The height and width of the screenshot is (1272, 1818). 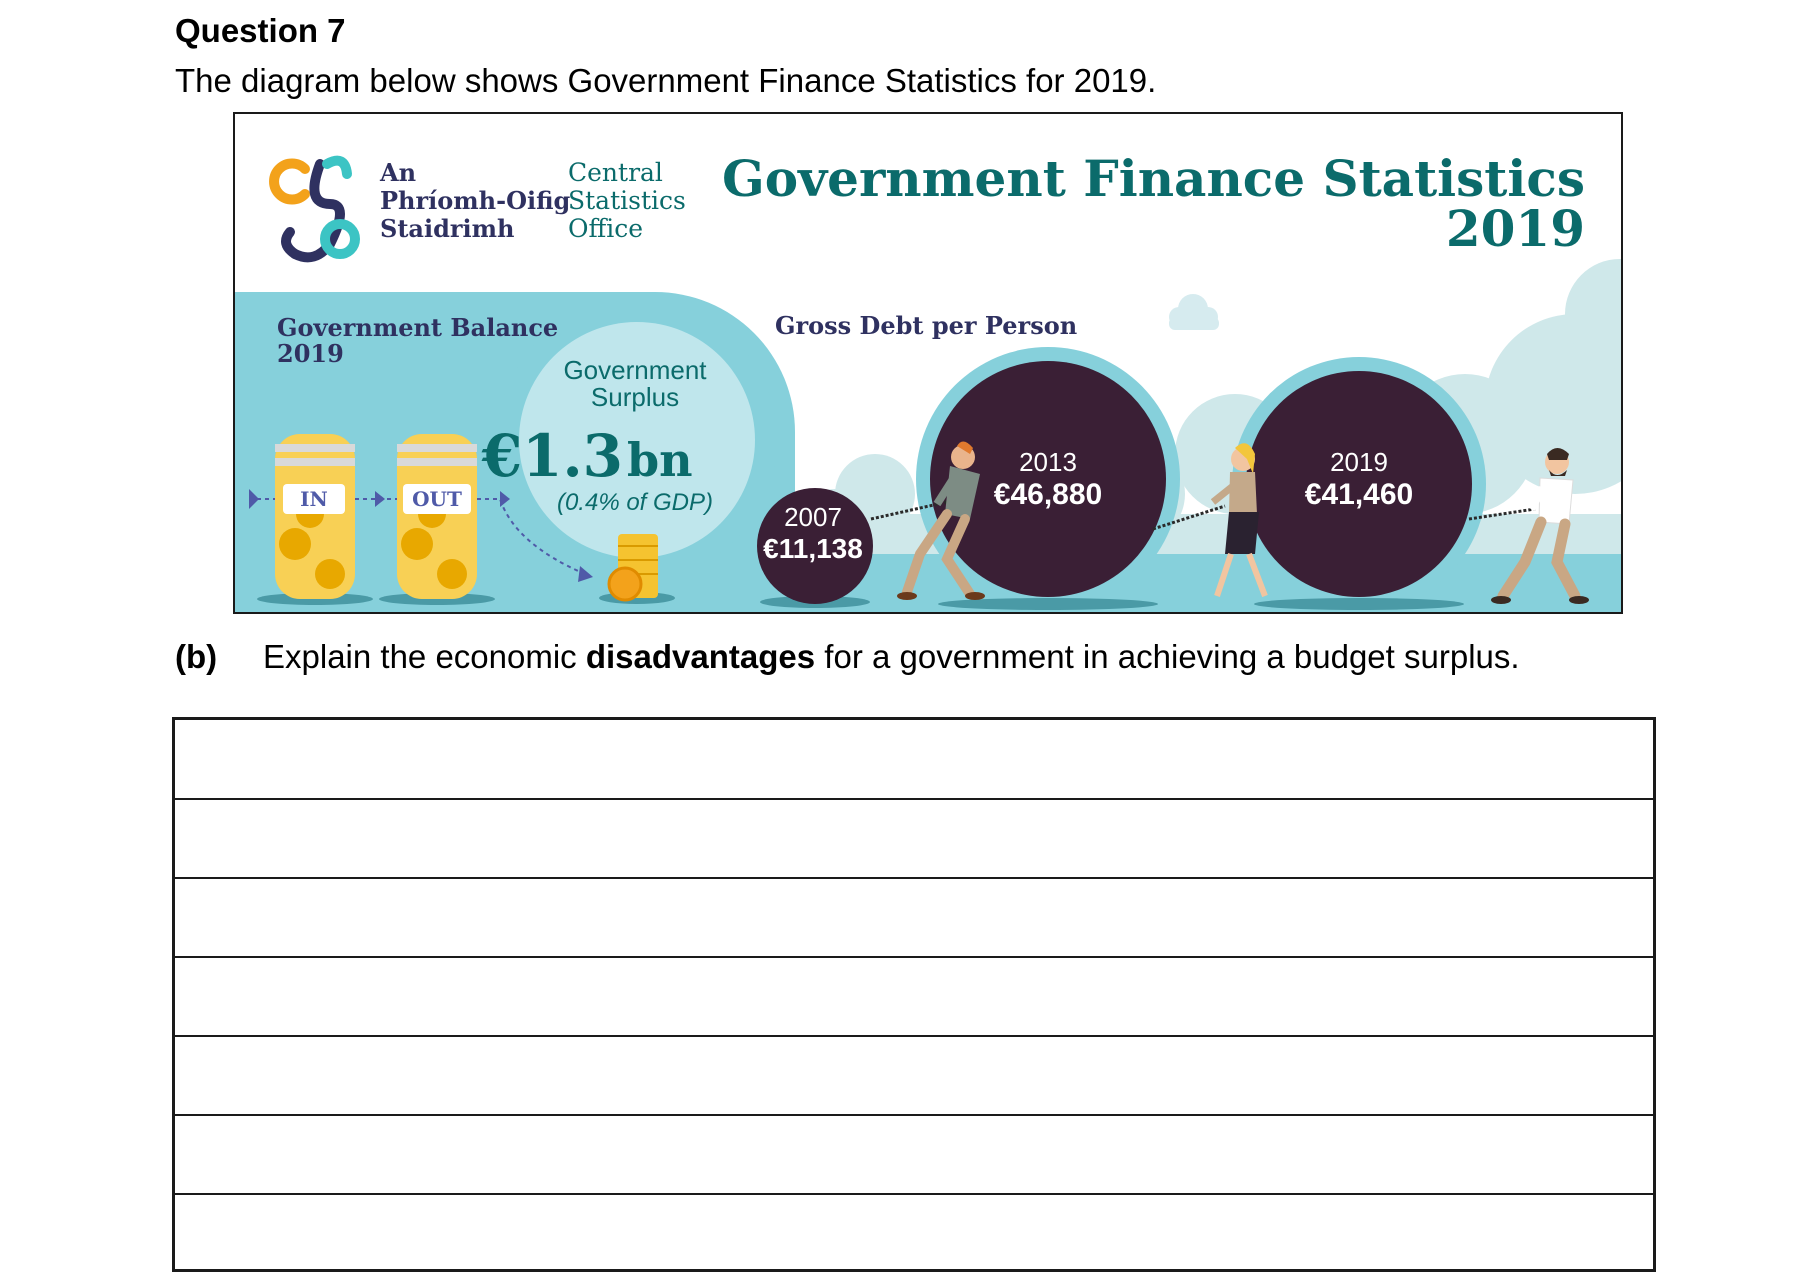 I want to click on woman-pulling-figure, so click(x=1239, y=520).